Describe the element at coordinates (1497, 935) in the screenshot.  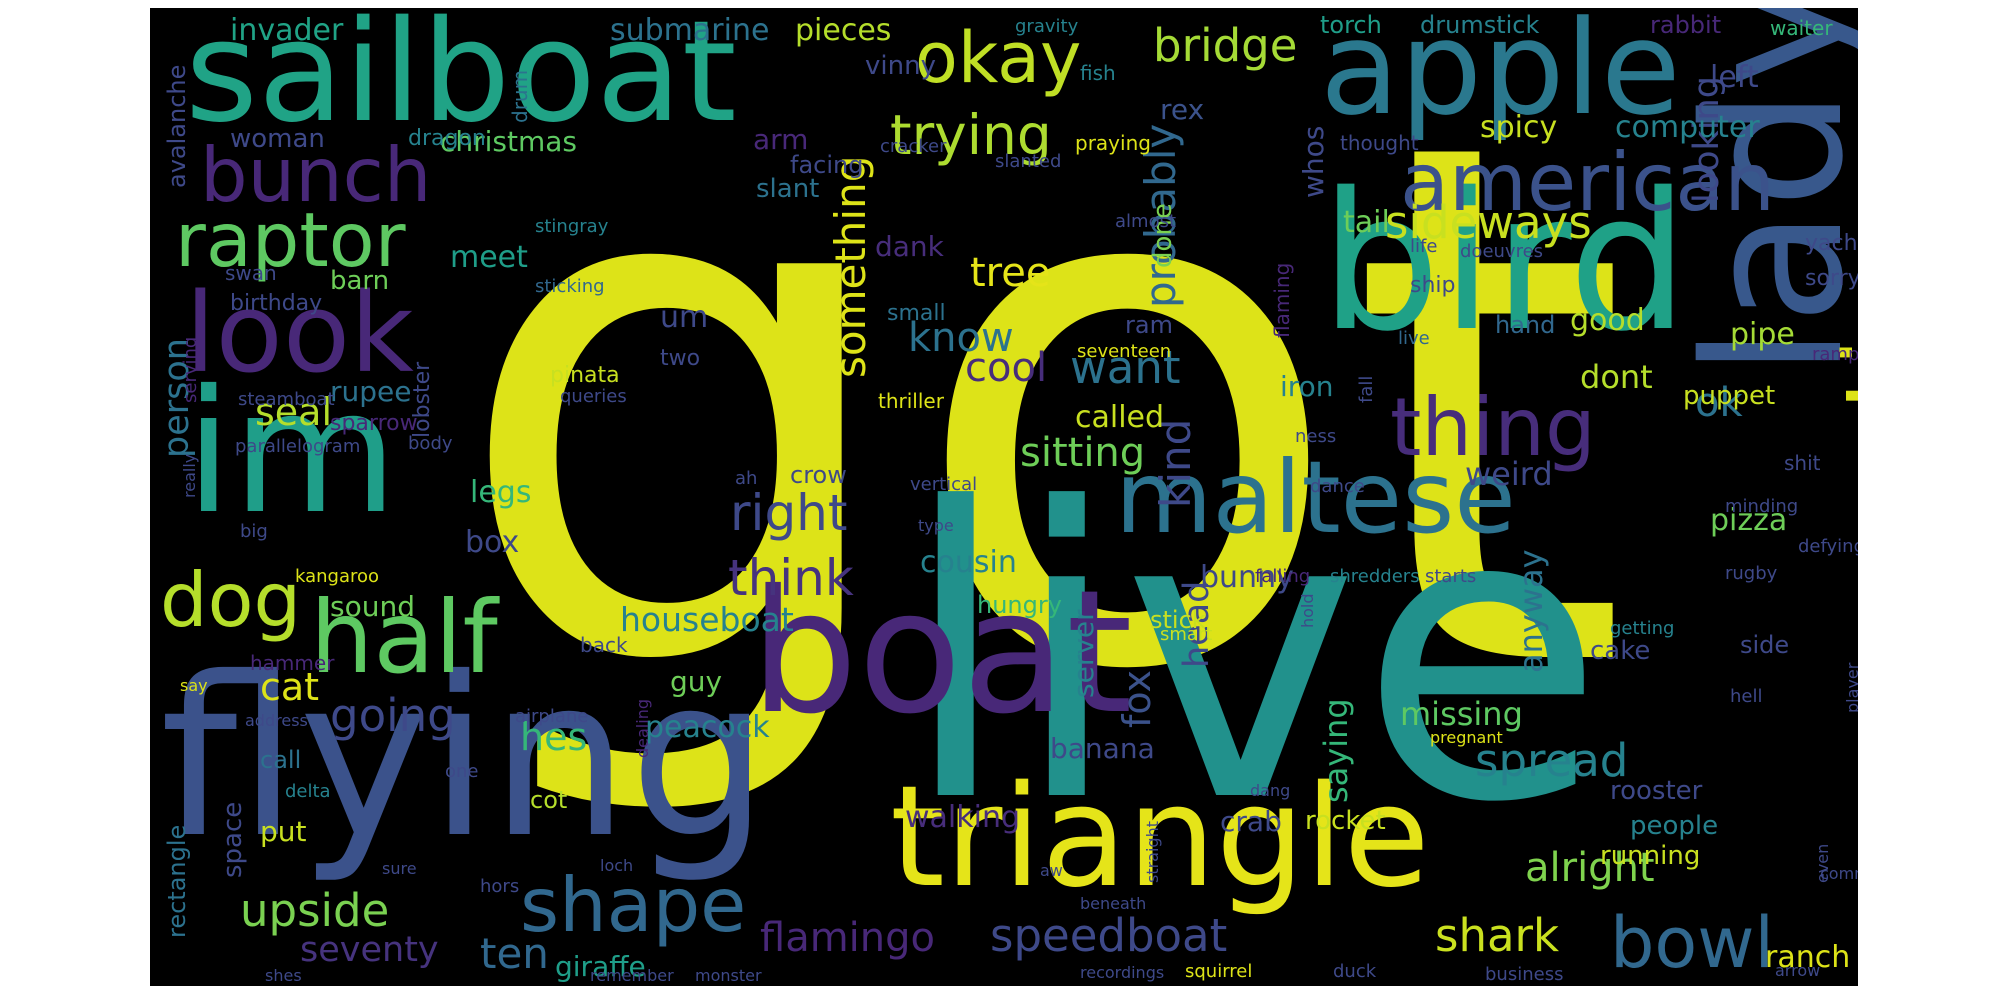
I see `word-33: shark` at that location.